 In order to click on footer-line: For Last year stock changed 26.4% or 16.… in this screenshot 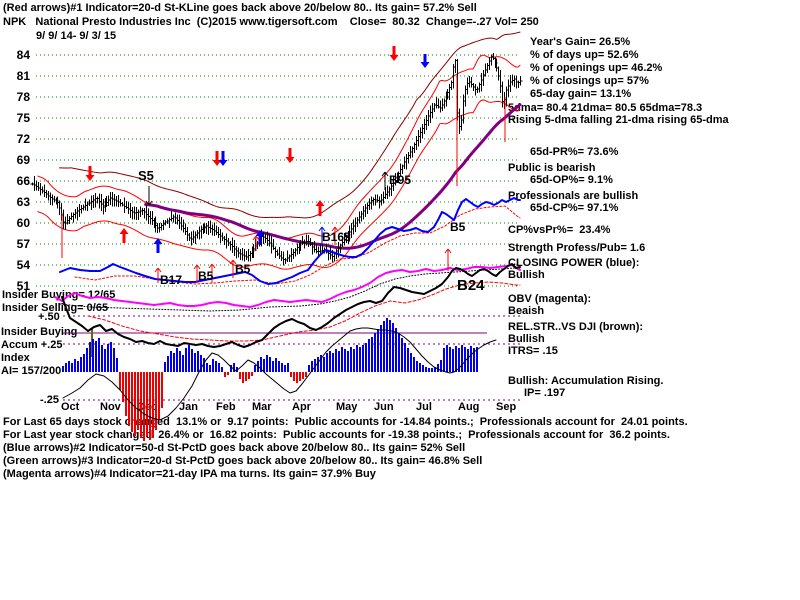, I will do `click(336, 435)`.